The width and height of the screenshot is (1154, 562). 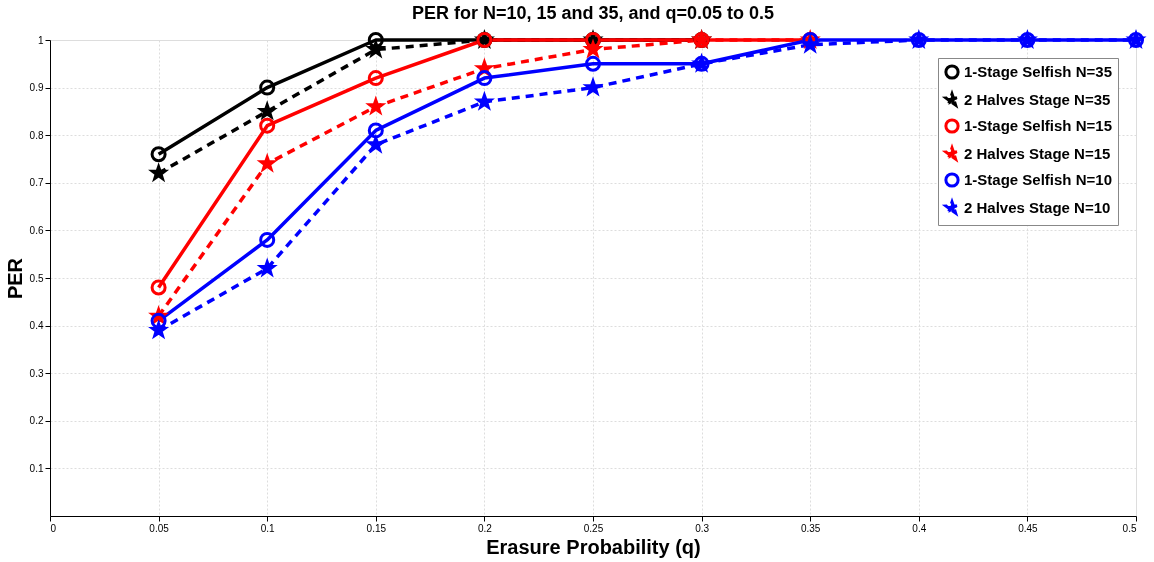 I want to click on x-tick-label: 0, so click(x=53, y=528).